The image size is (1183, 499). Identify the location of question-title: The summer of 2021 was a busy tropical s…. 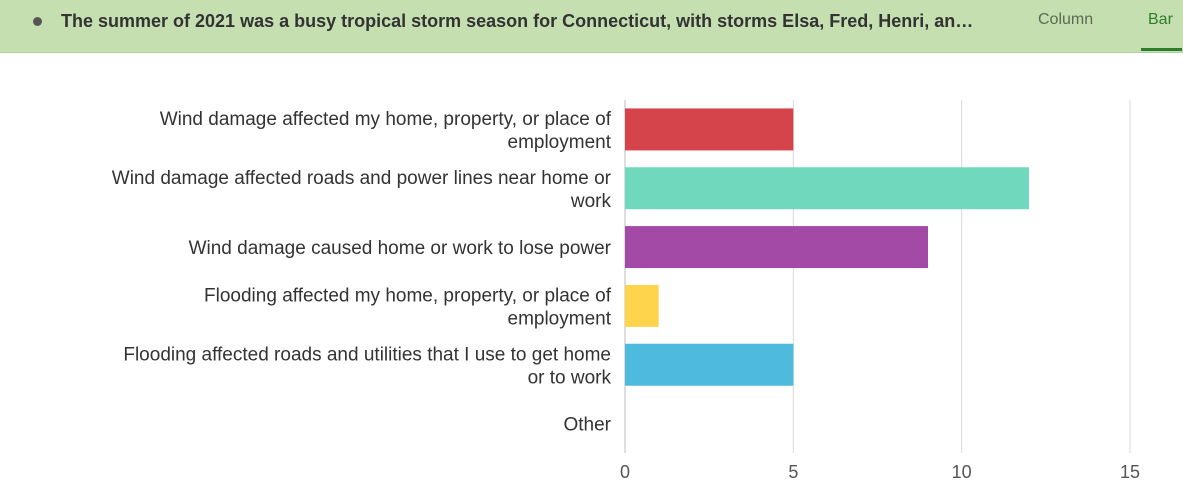
(517, 21).